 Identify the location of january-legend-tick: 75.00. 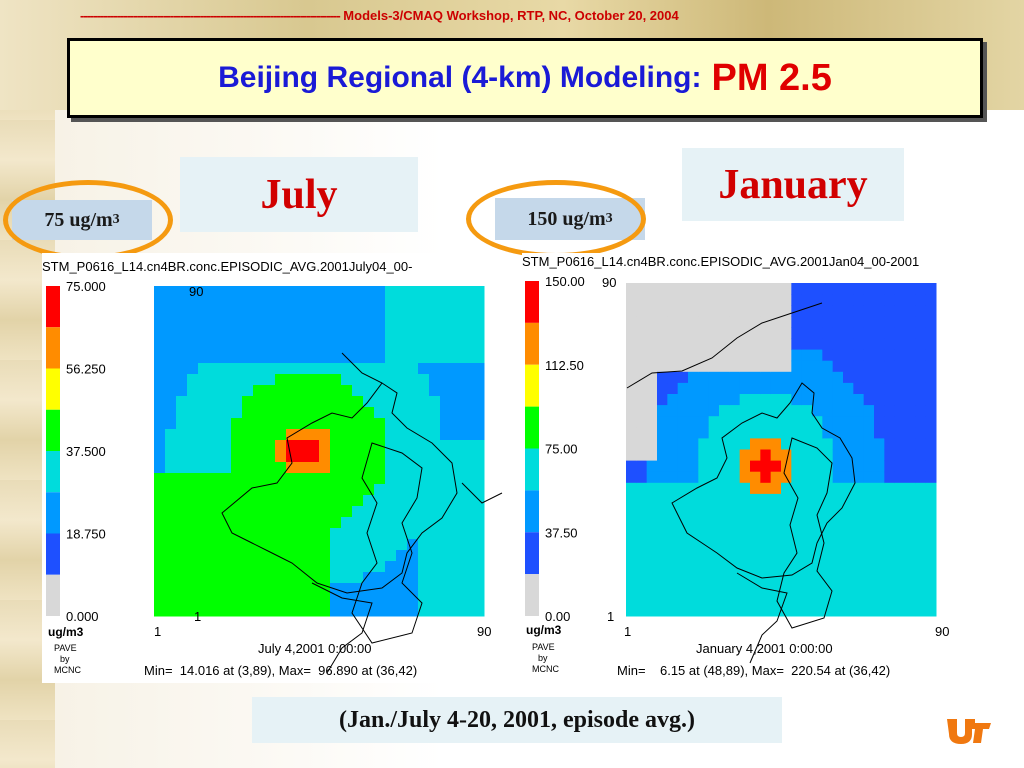
(561, 449).